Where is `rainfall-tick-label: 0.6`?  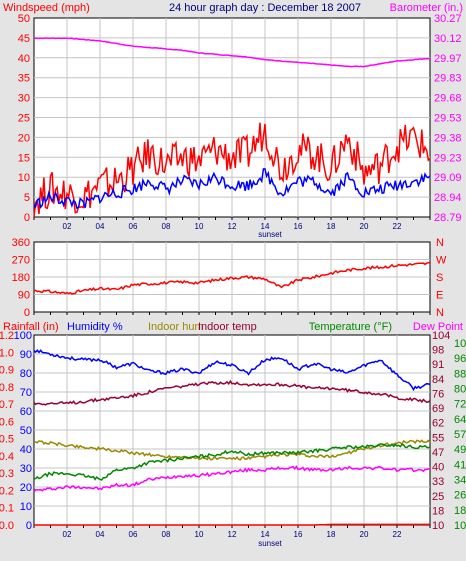 rainfall-tick-label: 0.6 is located at coordinates (7, 422).